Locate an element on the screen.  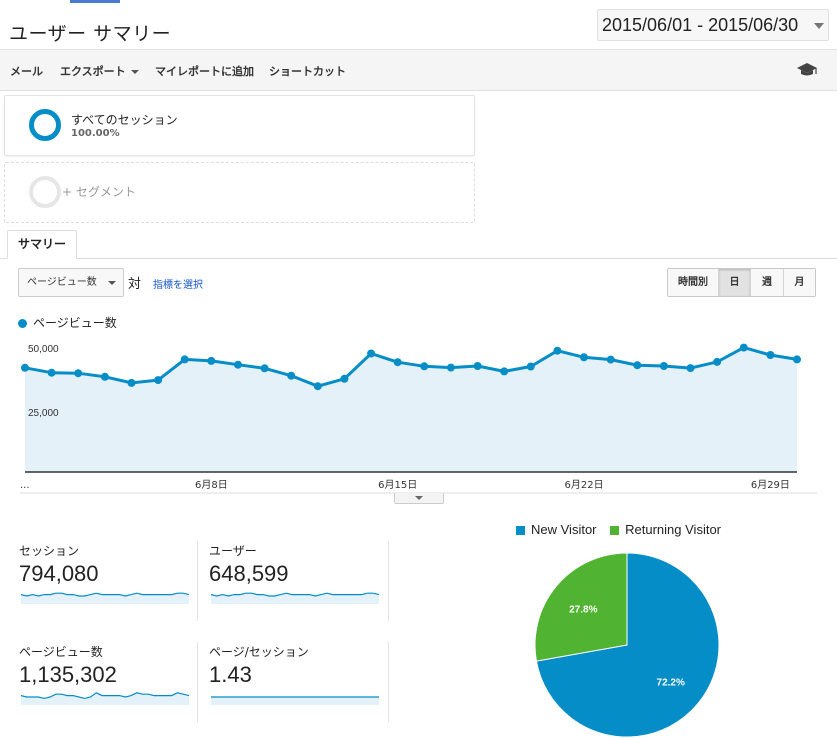
scorecard-label: ページビュー数 is located at coordinates (61, 652).